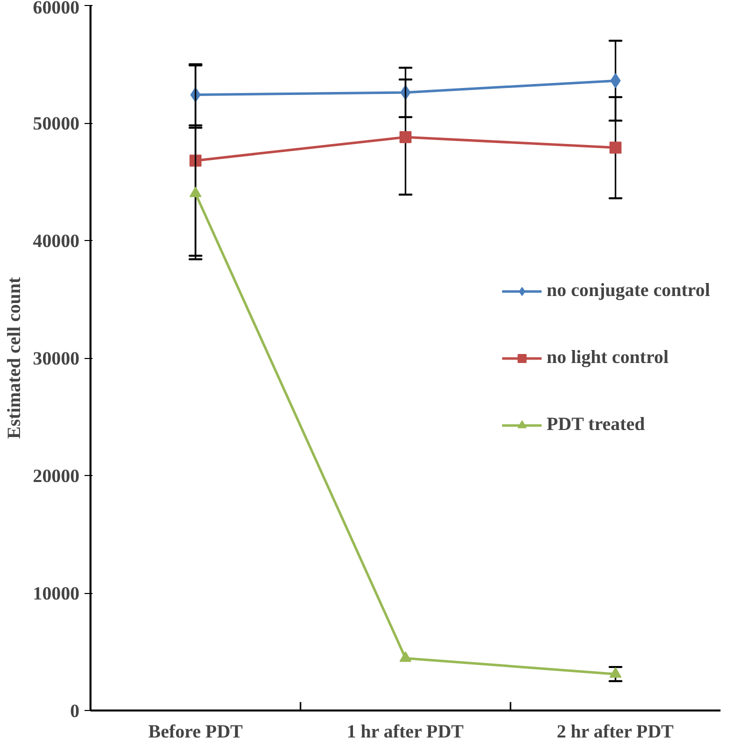 This screenshot has width=729, height=748. Describe the element at coordinates (607, 357) in the screenshot. I see `legend-label: no light control` at that location.